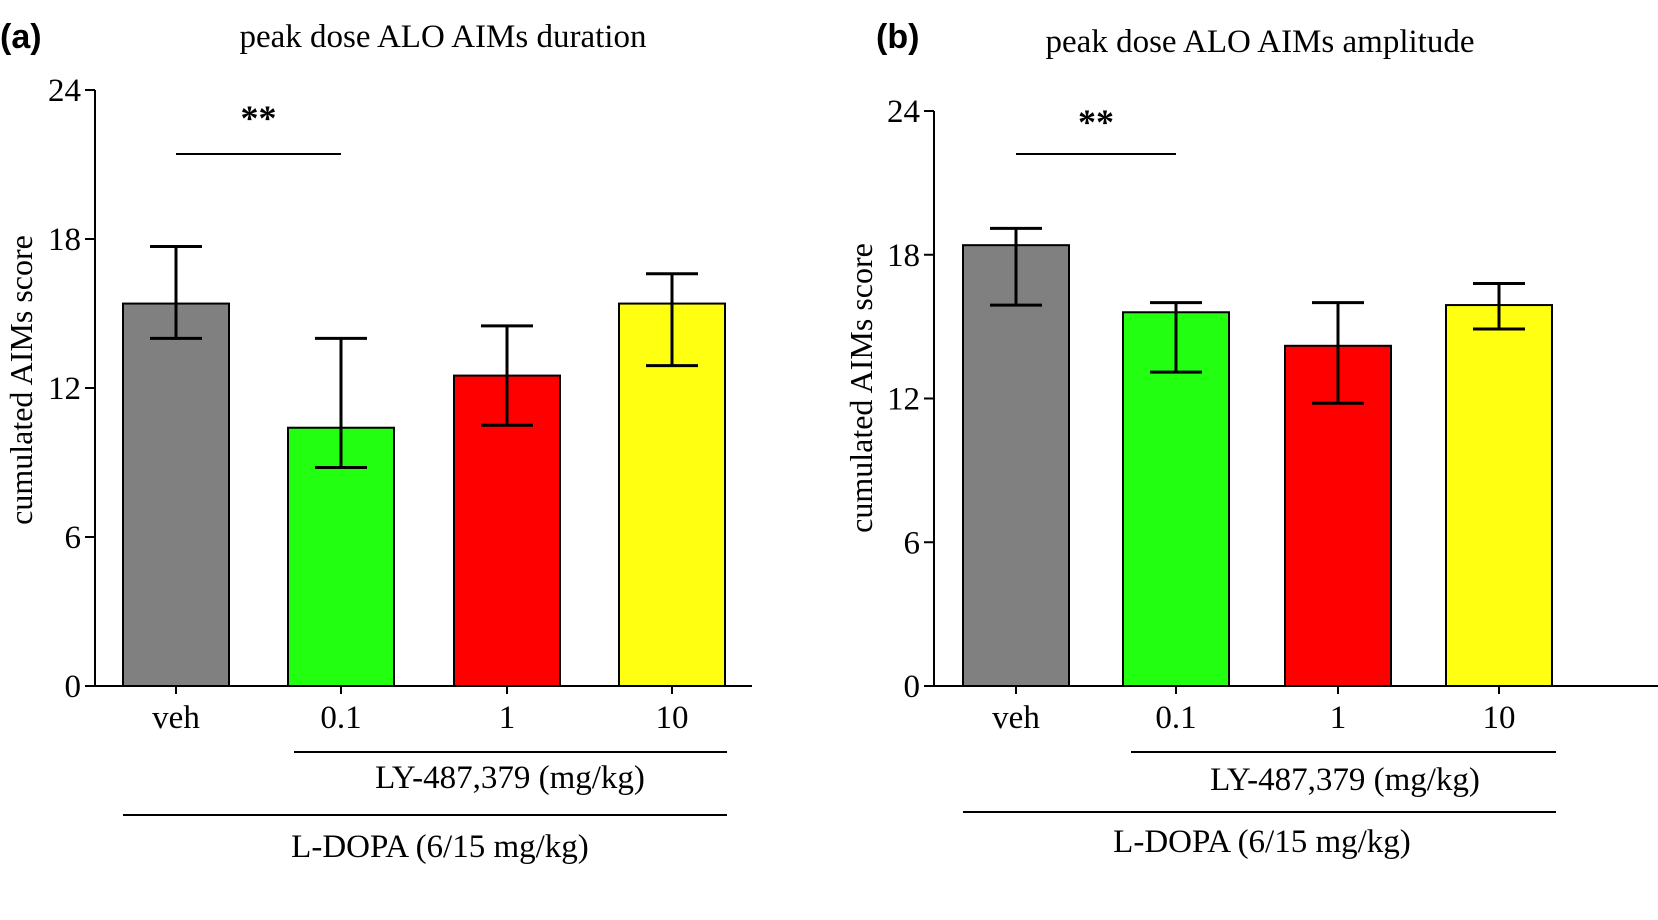 This screenshot has height=920, width=1658. Describe the element at coordinates (1260, 42) in the screenshot. I see `chart-title: peak dose ALO AIMs amplitude` at that location.